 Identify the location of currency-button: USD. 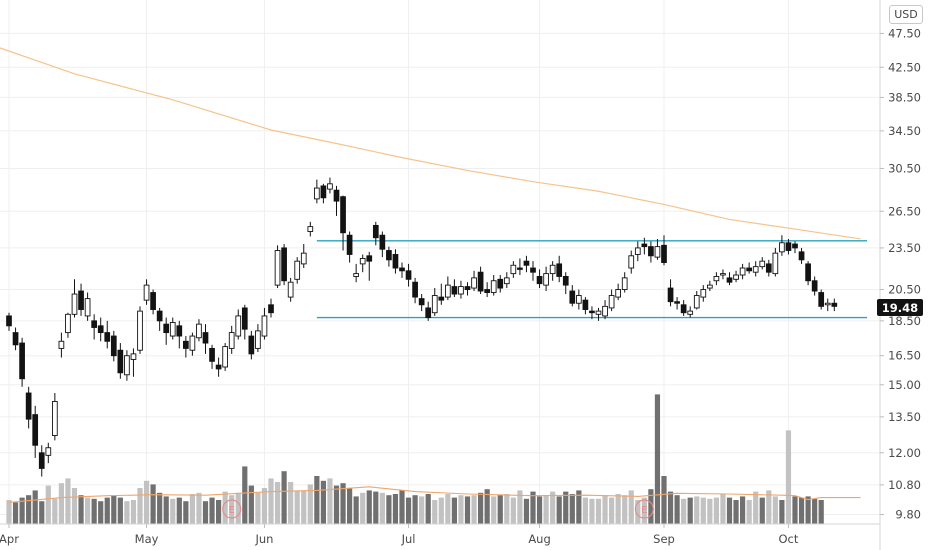
(906, 14).